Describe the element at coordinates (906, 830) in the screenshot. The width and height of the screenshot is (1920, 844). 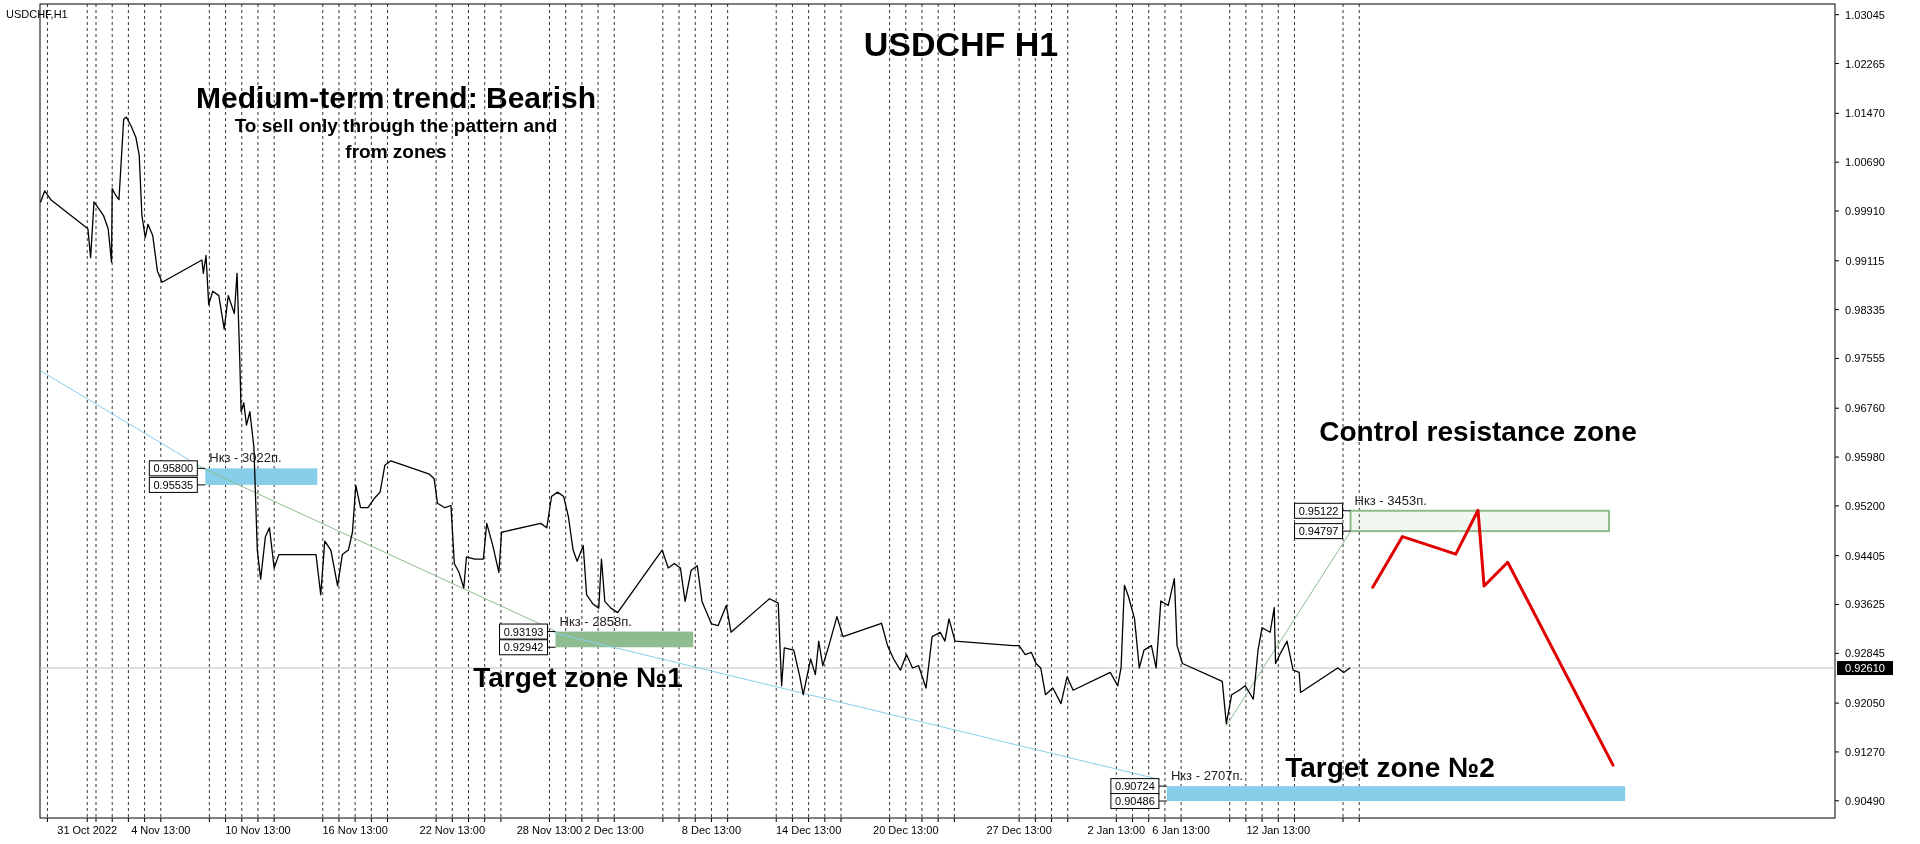
I see `x-tick-label: 20 Dec 13:00` at that location.